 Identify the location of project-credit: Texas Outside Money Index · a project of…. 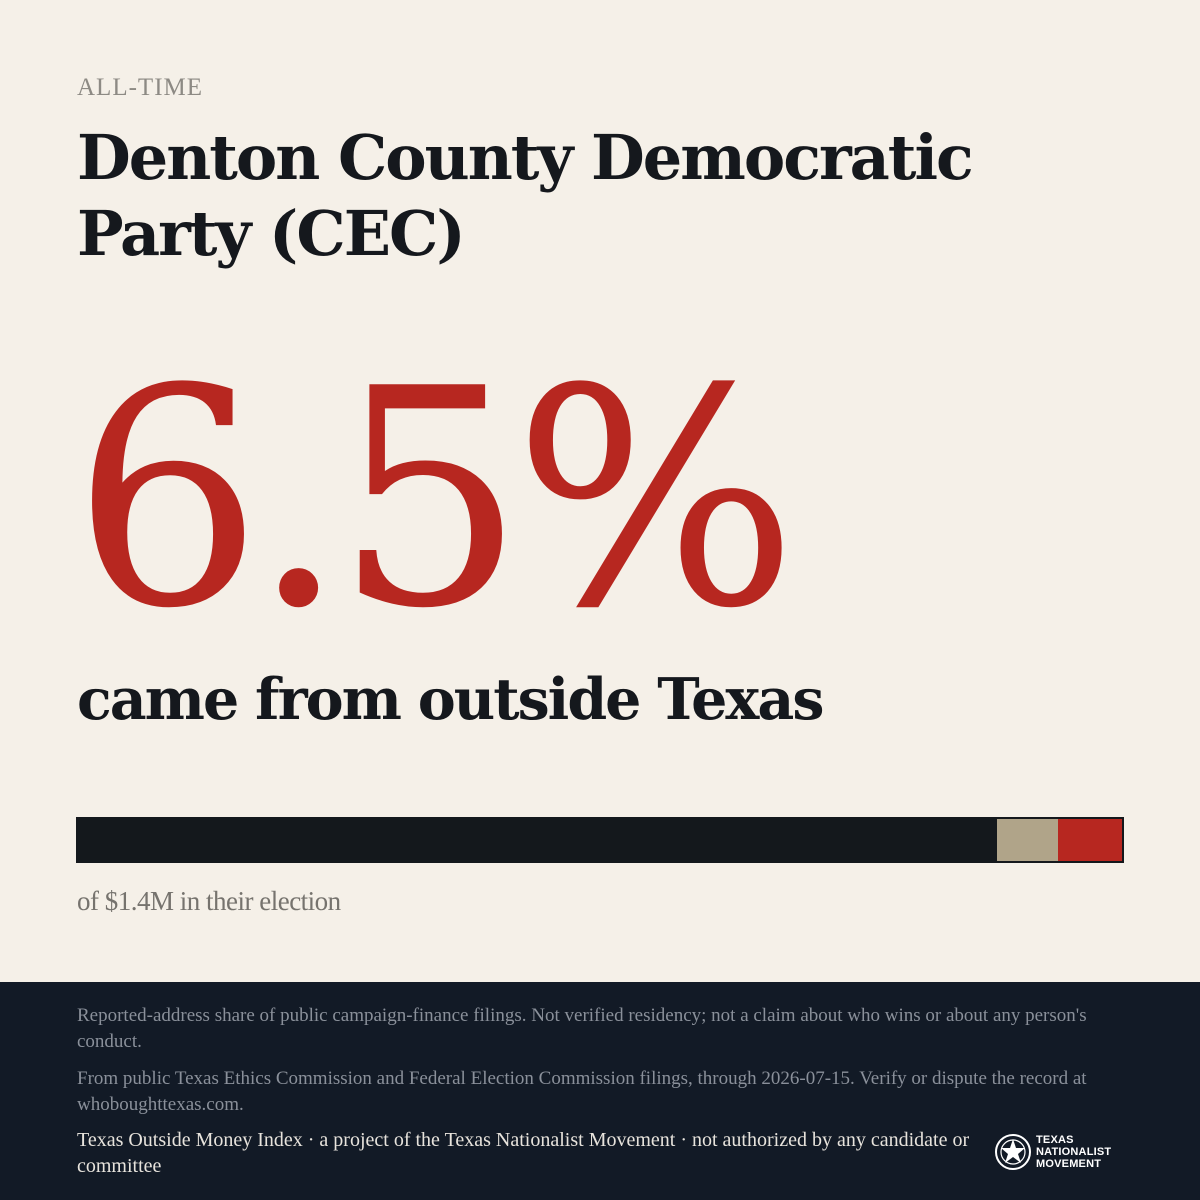
(523, 1153).